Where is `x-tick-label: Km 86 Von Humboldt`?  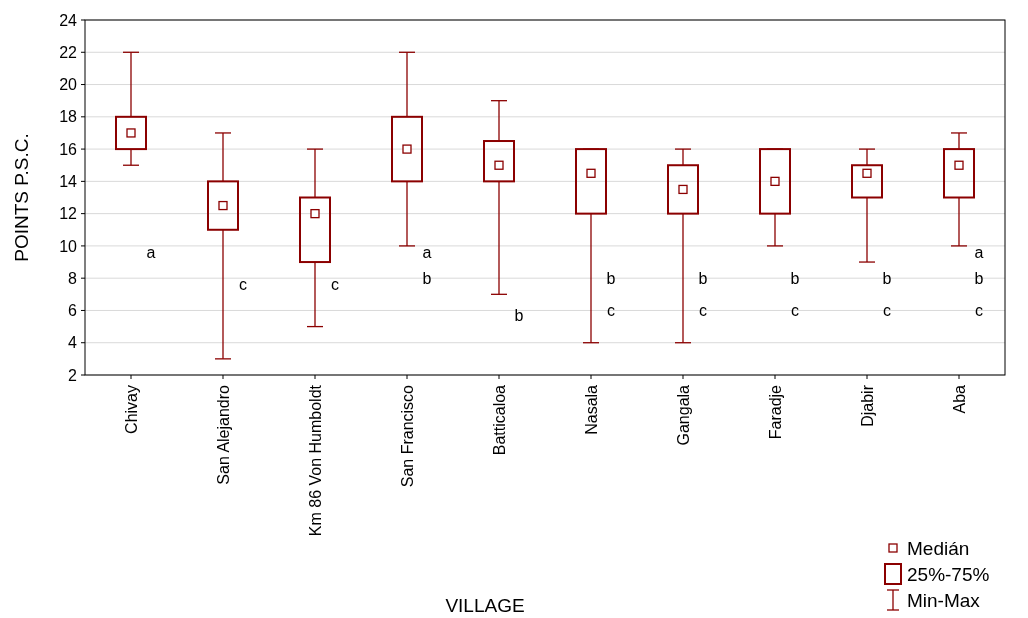
x-tick-label: Km 86 Von Humboldt is located at coordinates (315, 460).